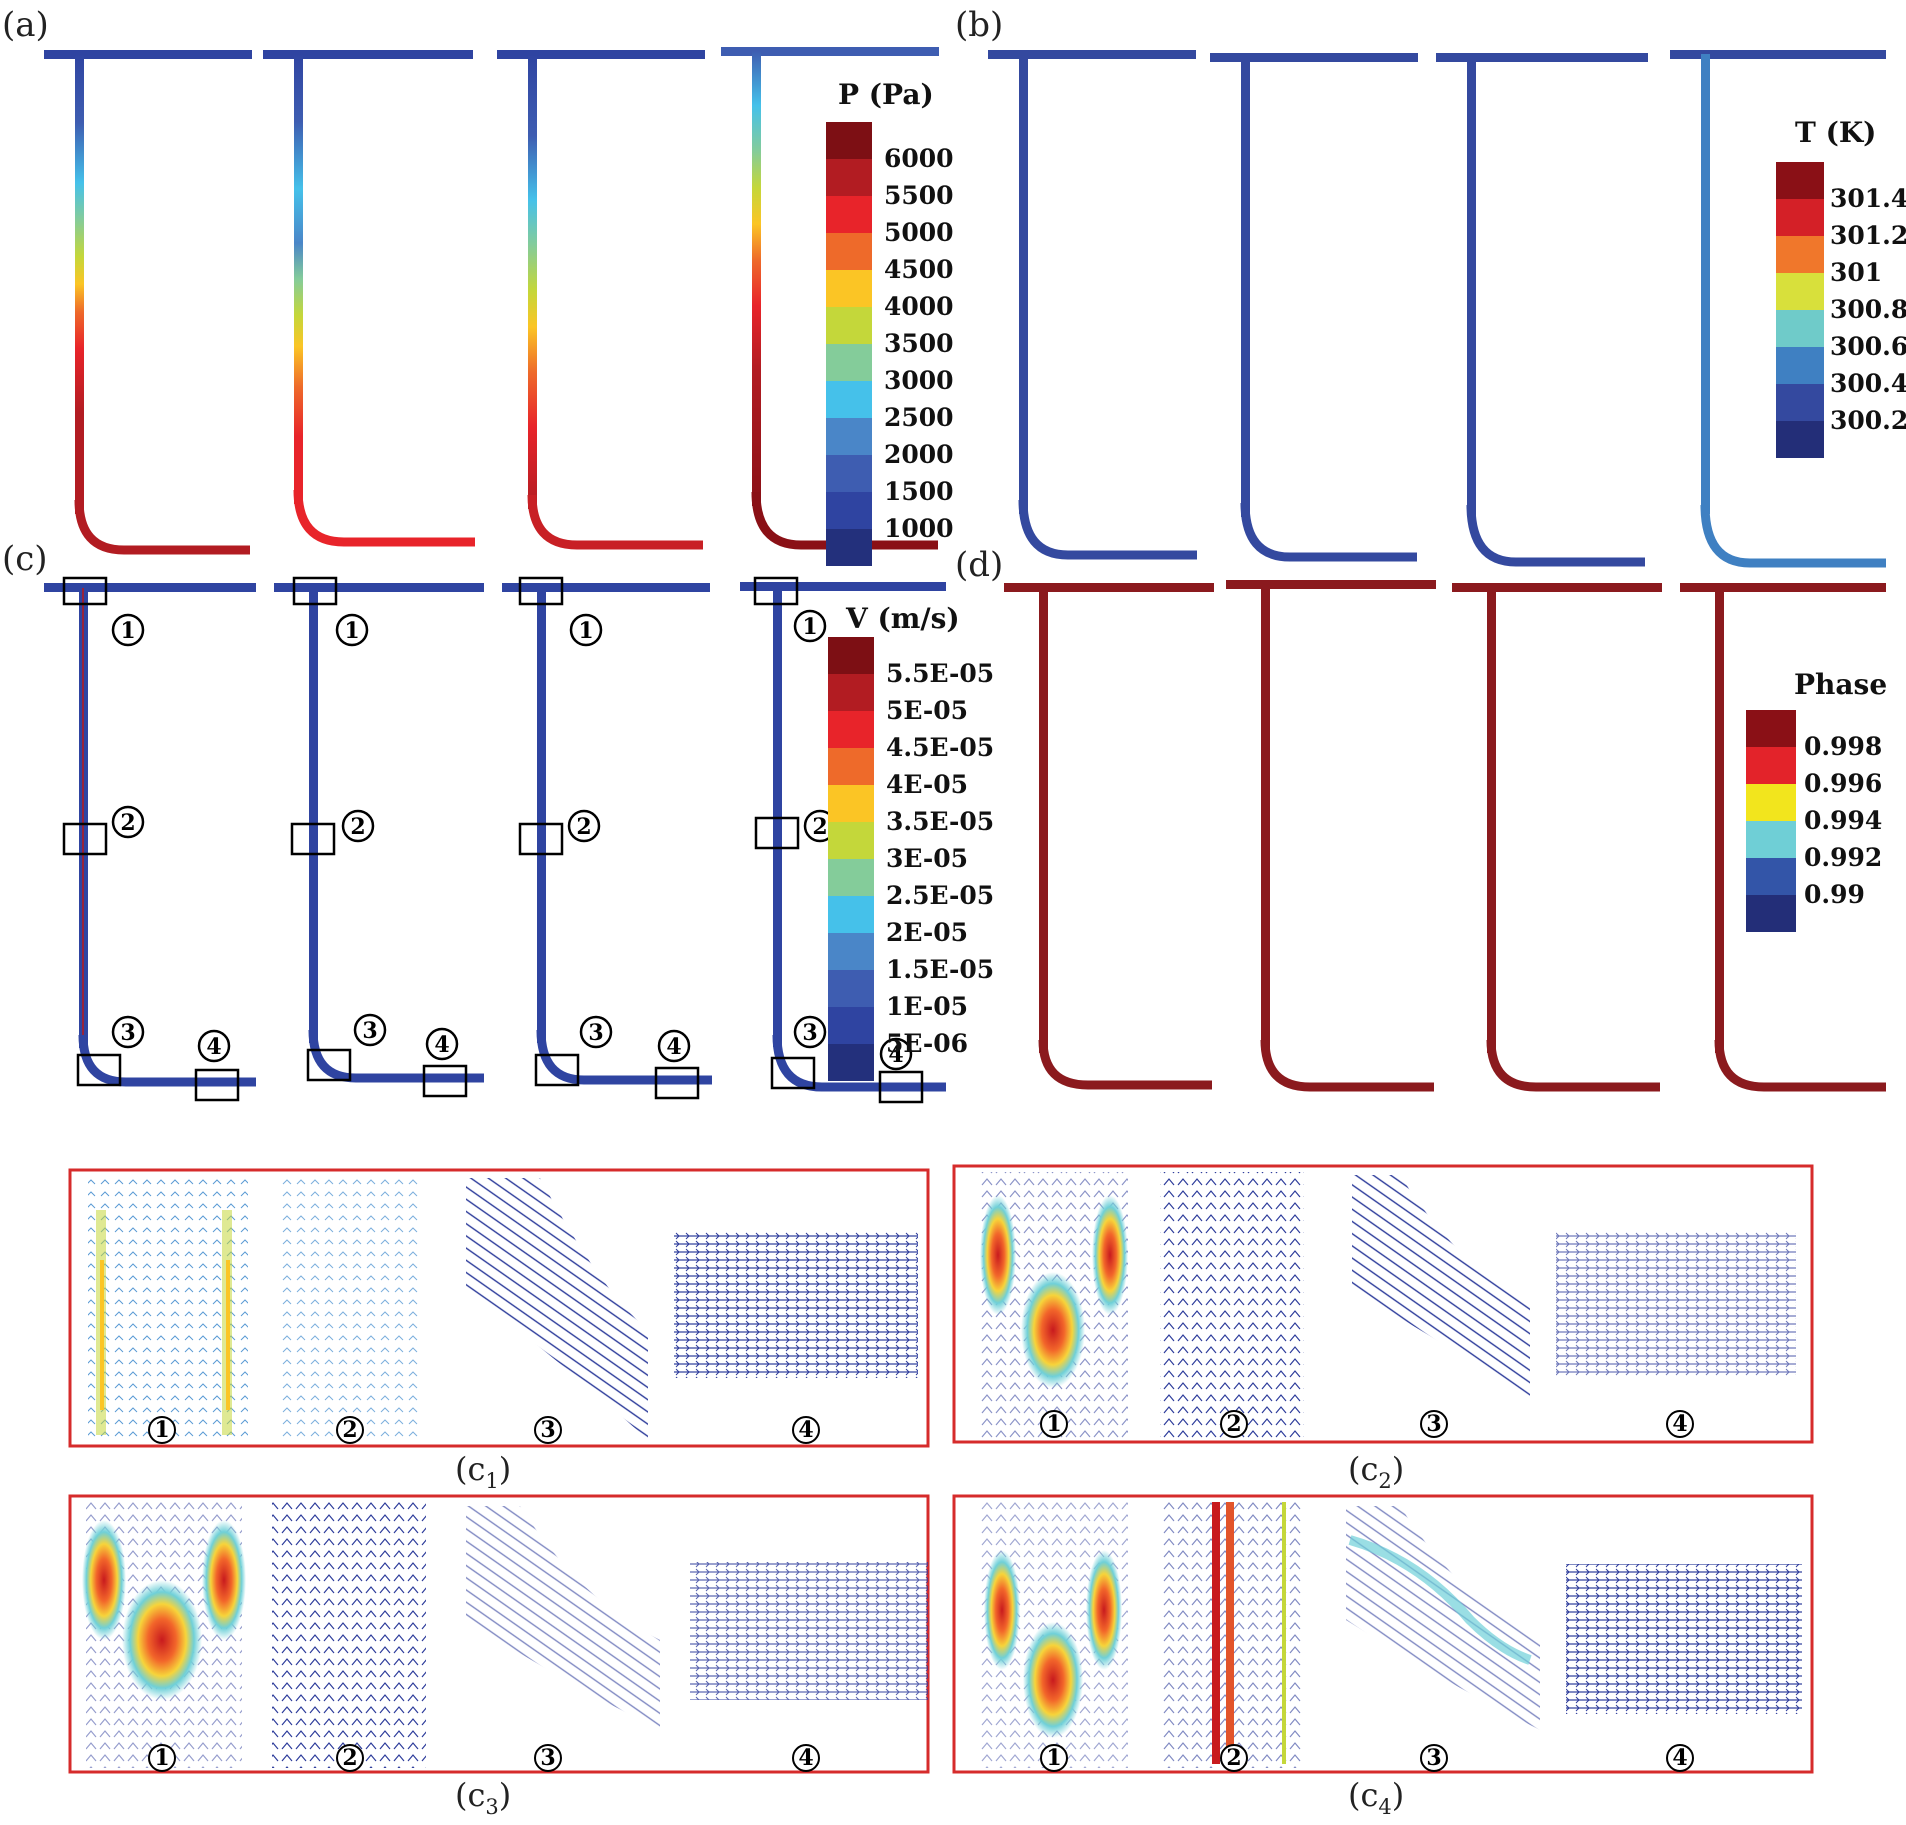 The height and width of the screenshot is (1825, 1906). I want to click on legend-a-tick-label: 4500, so click(919, 269).